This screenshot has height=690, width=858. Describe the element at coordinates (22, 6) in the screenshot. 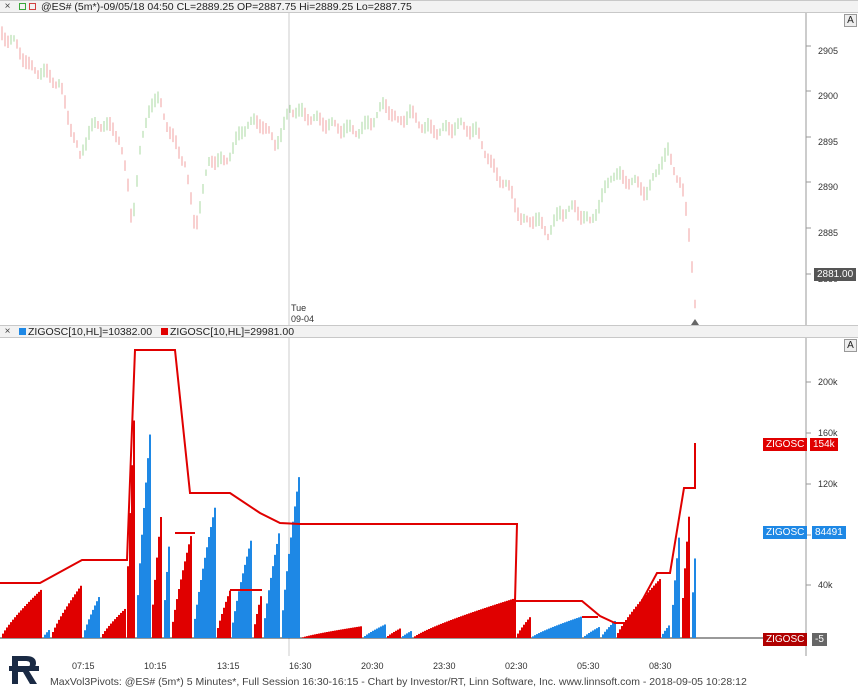

I see `up-bar-swatch-icon` at that location.